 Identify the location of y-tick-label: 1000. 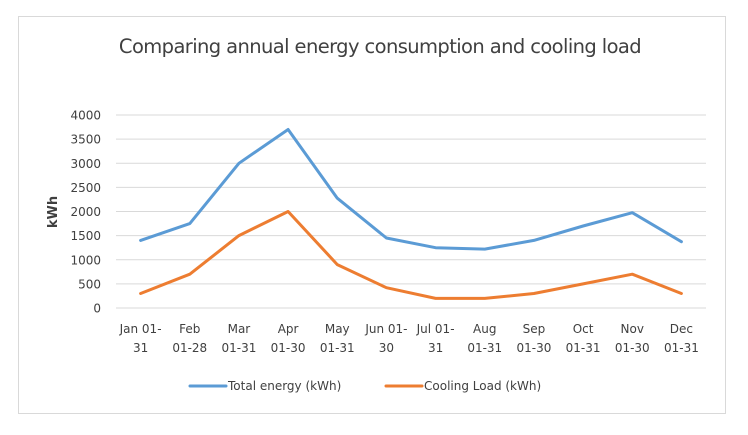
(85, 260).